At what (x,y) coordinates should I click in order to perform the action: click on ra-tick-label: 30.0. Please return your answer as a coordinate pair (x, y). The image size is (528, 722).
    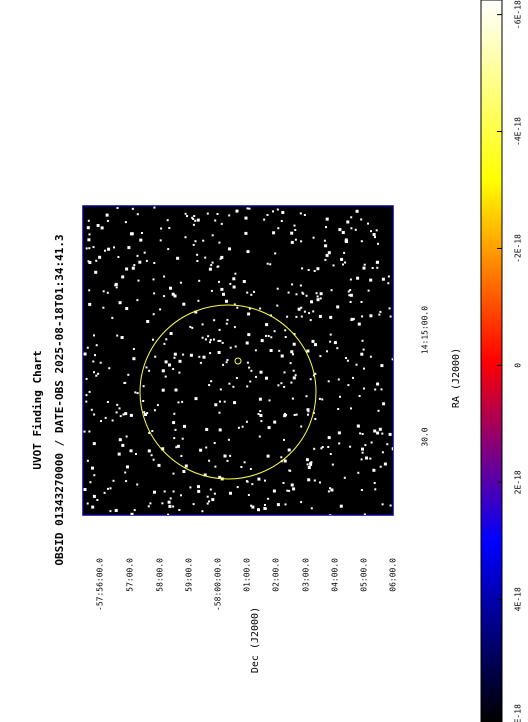
    Looking at the image, I should click on (425, 436).